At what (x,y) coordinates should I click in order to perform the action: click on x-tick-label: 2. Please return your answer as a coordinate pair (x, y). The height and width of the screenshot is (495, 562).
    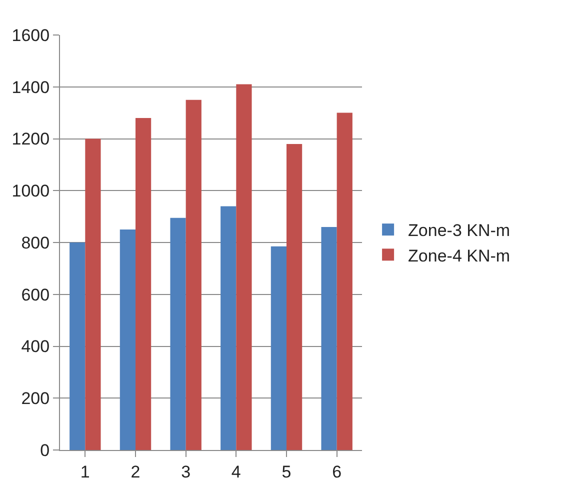
    Looking at the image, I should click on (135, 472).